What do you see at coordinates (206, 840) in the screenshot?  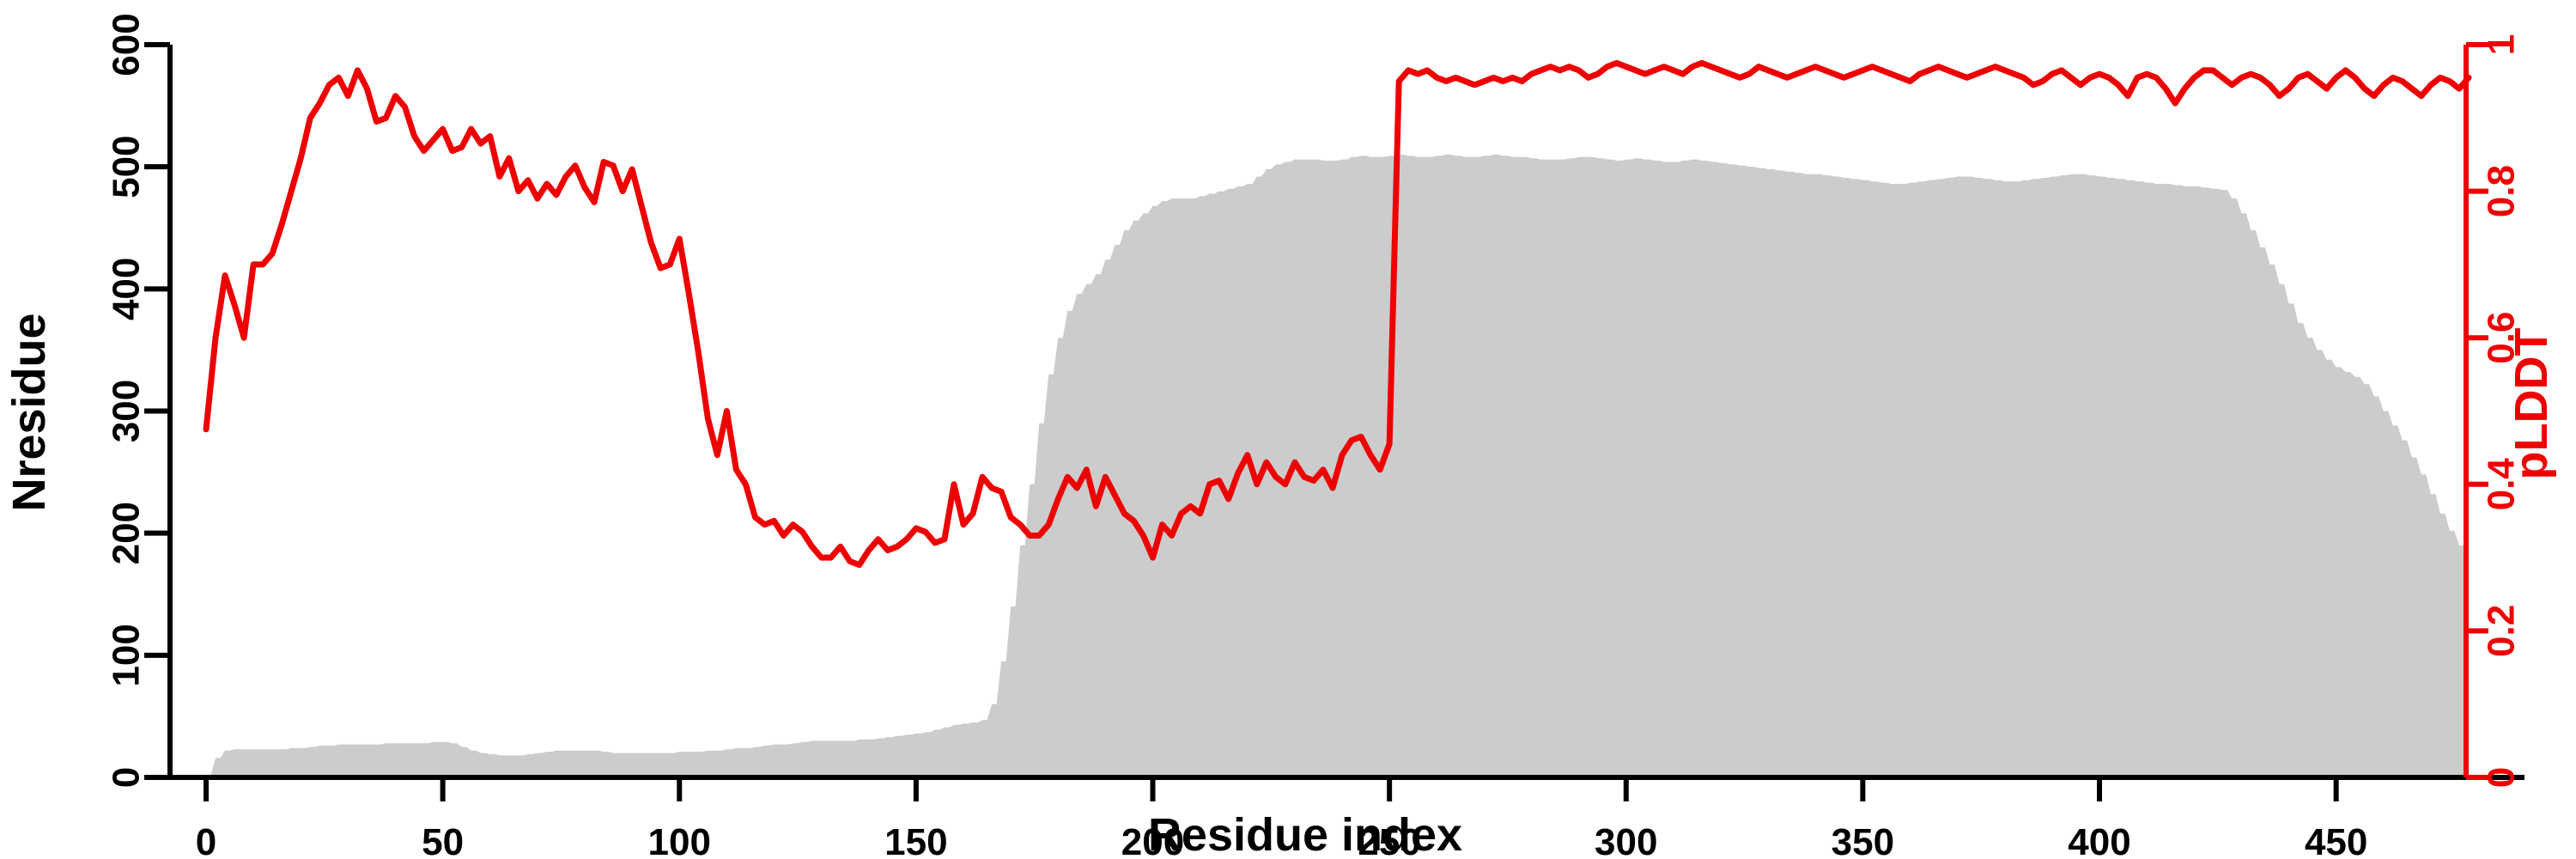 I see `bottom-axis-tick-label: 0` at bounding box center [206, 840].